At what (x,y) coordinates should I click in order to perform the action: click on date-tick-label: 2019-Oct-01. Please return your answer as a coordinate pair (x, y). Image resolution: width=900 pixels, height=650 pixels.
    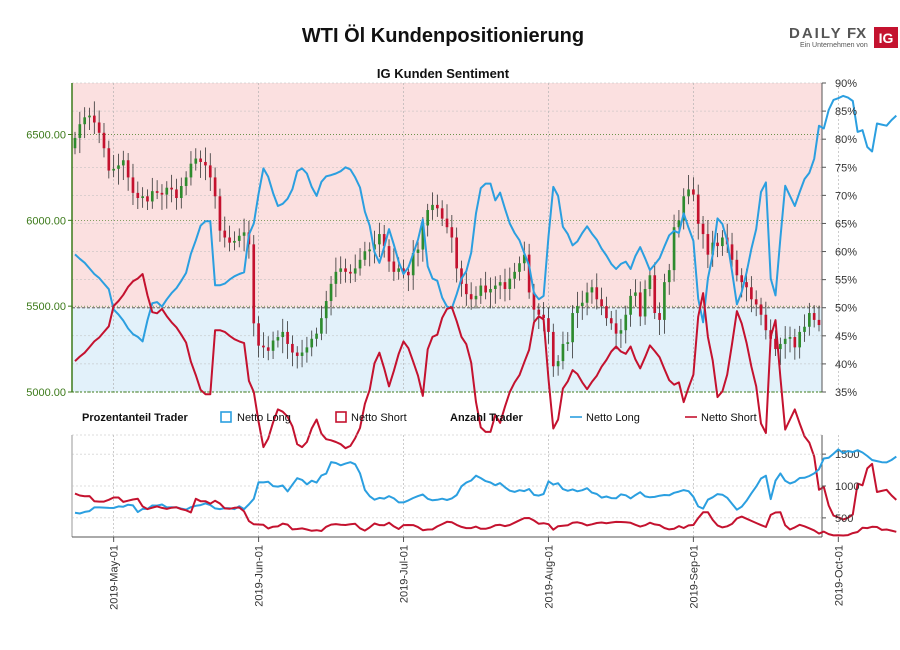
    Looking at the image, I should click on (839, 575).